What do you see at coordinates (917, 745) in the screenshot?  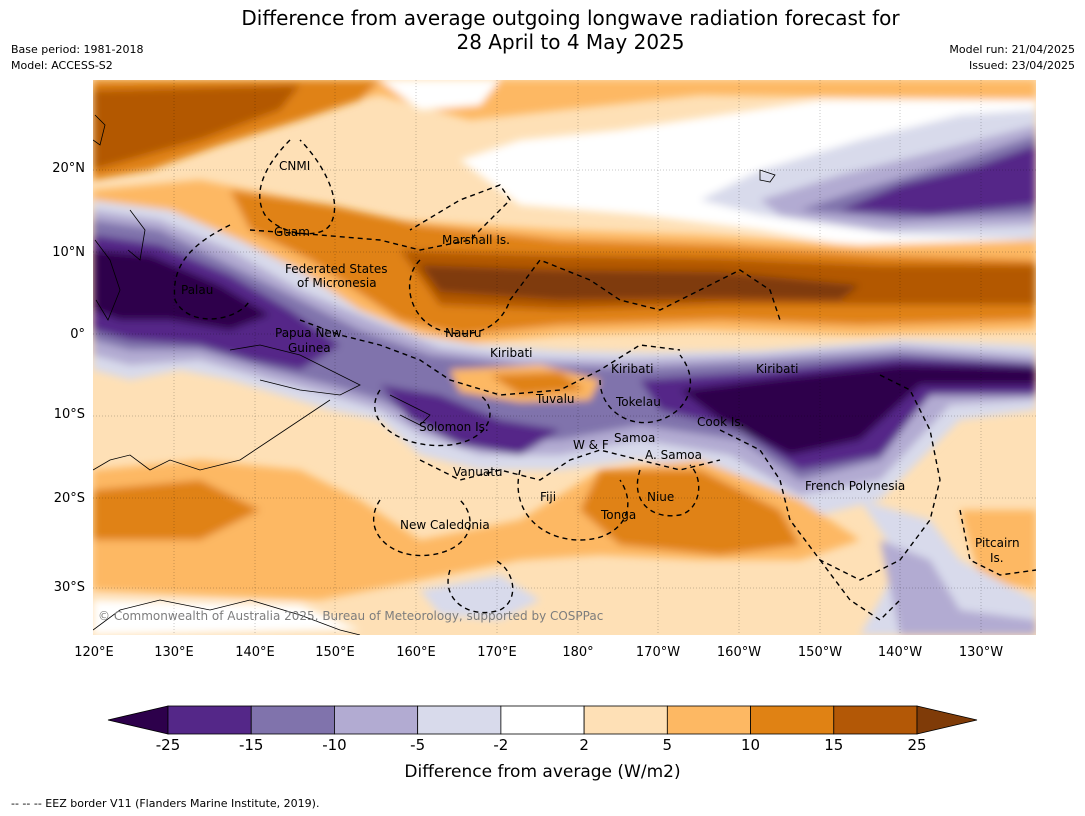 I see `colorbar-tick: 25` at bounding box center [917, 745].